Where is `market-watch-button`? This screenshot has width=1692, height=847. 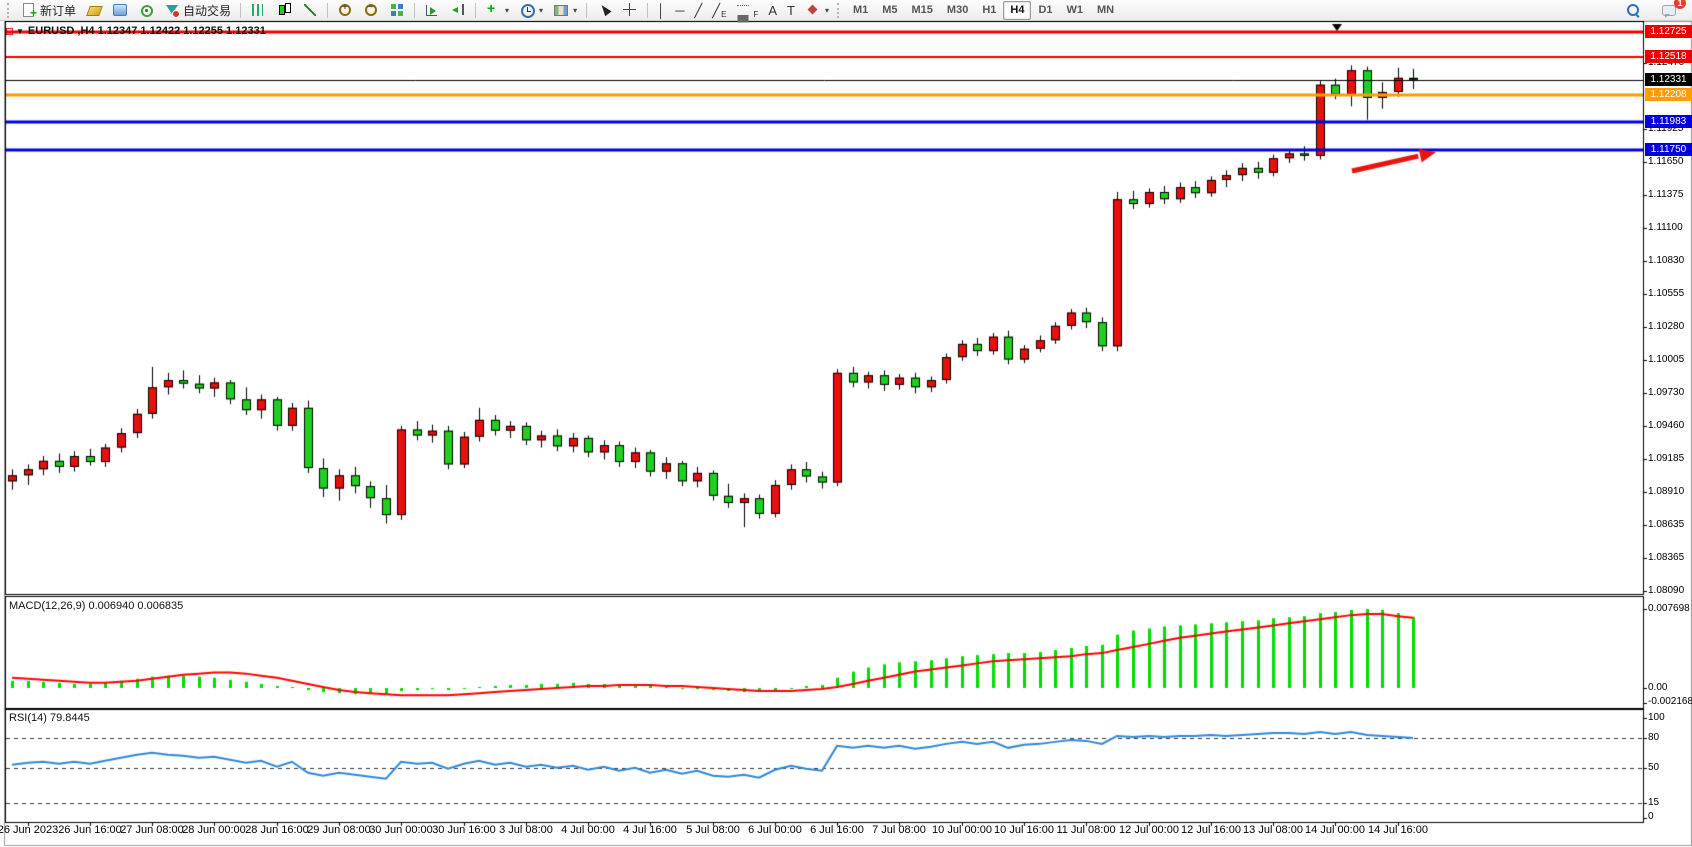
market-watch-button is located at coordinates (120, 10).